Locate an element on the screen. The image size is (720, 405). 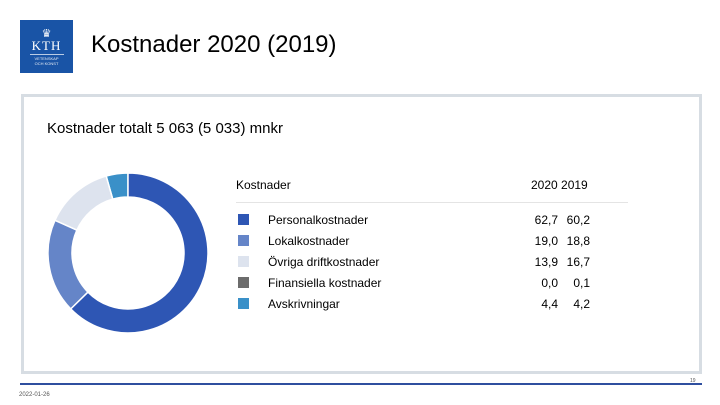
legend-row: Övriga driftkostnader 13,9 16,7 is located at coordinates (416, 262).